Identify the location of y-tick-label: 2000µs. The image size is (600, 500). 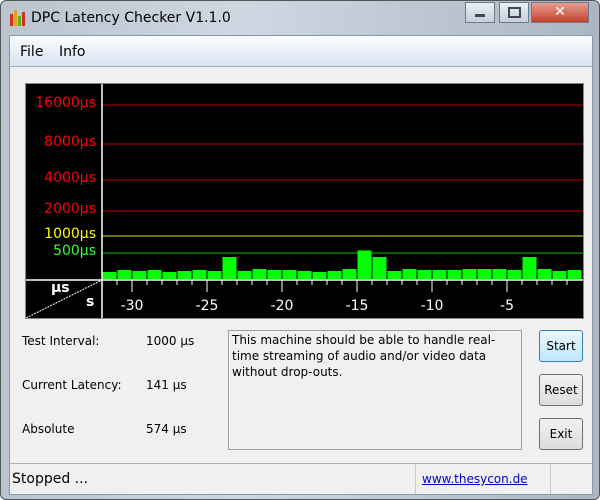
(70, 209).